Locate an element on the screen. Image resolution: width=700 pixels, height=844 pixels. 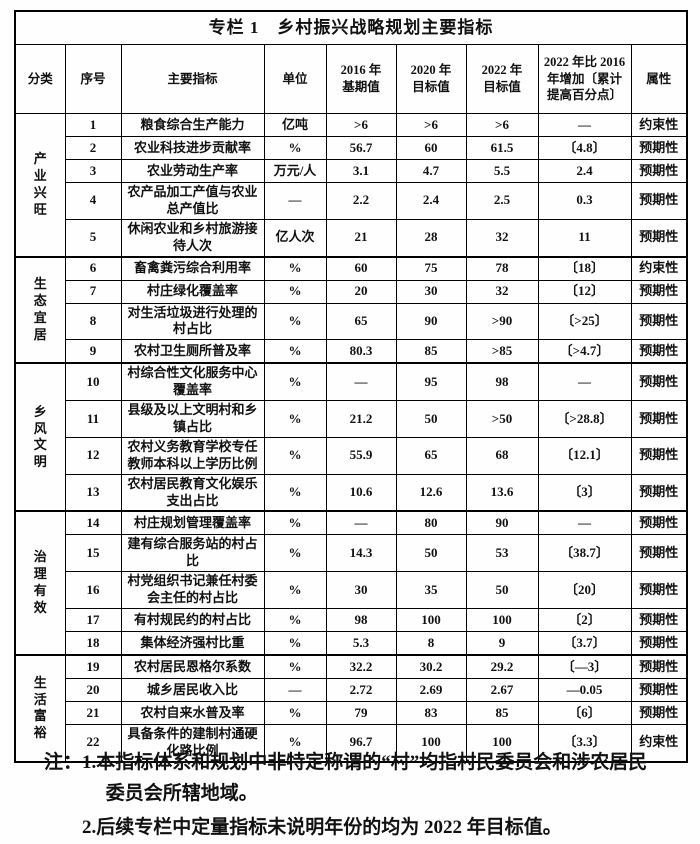
value-2016-cell: 5.3 is located at coordinates (361, 643).